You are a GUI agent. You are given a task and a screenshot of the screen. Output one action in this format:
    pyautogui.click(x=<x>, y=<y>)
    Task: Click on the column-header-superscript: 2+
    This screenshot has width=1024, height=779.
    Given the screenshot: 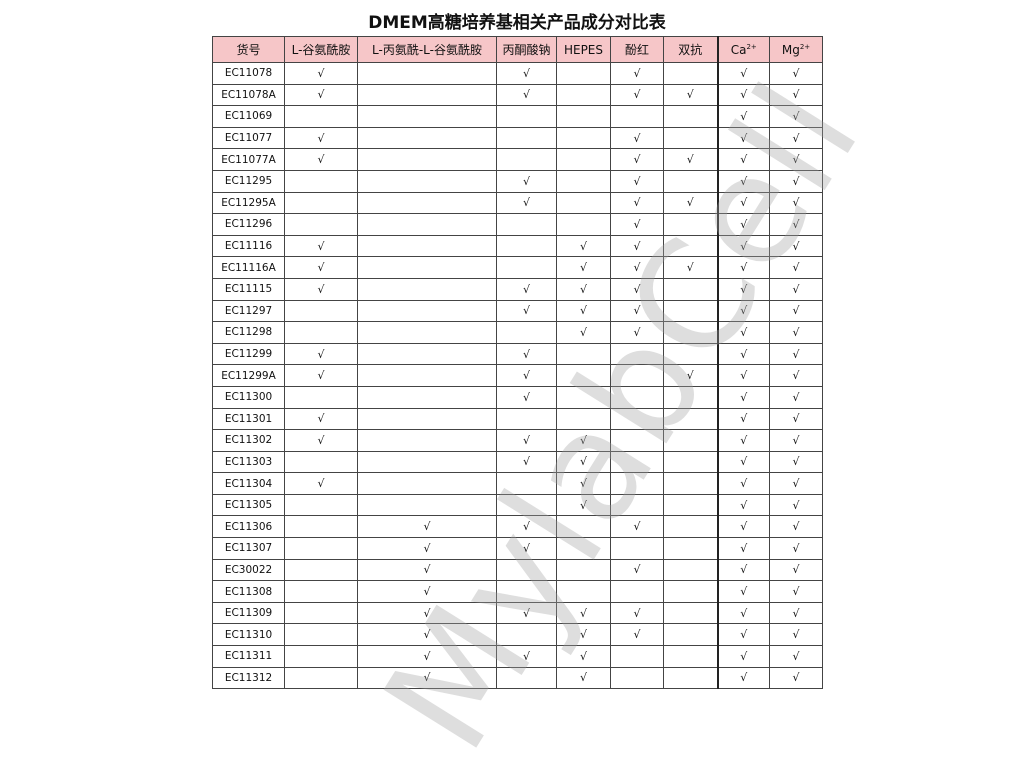 What is the action you would take?
    pyautogui.click(x=751, y=46)
    